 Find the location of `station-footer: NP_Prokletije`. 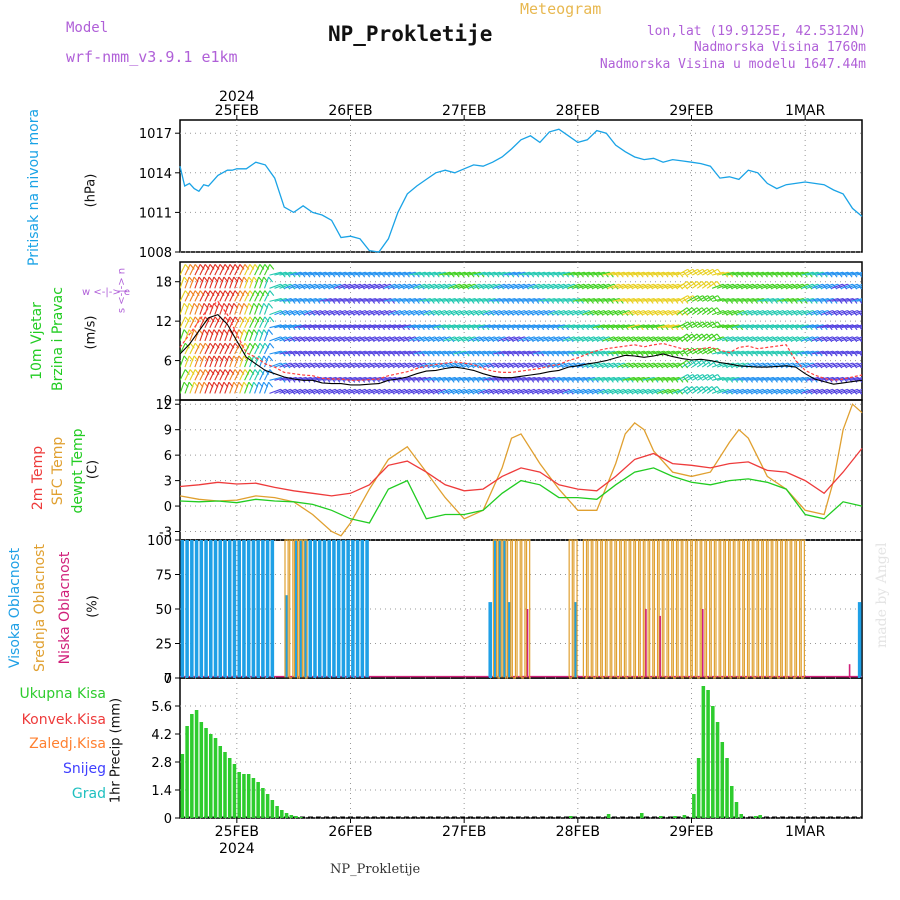

station-footer: NP_Prokletije is located at coordinates (375, 869).